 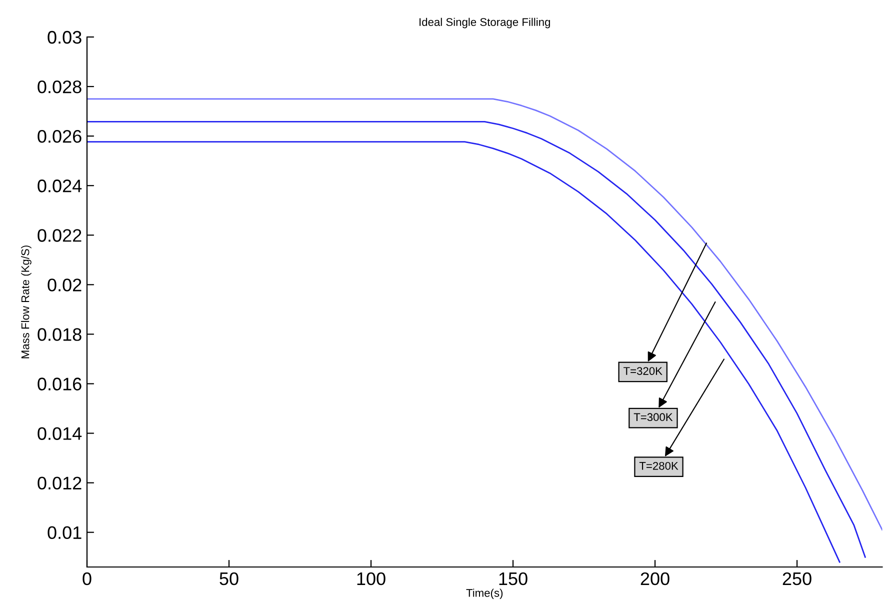 I want to click on y-tick-label: 0.03, so click(x=65, y=37).